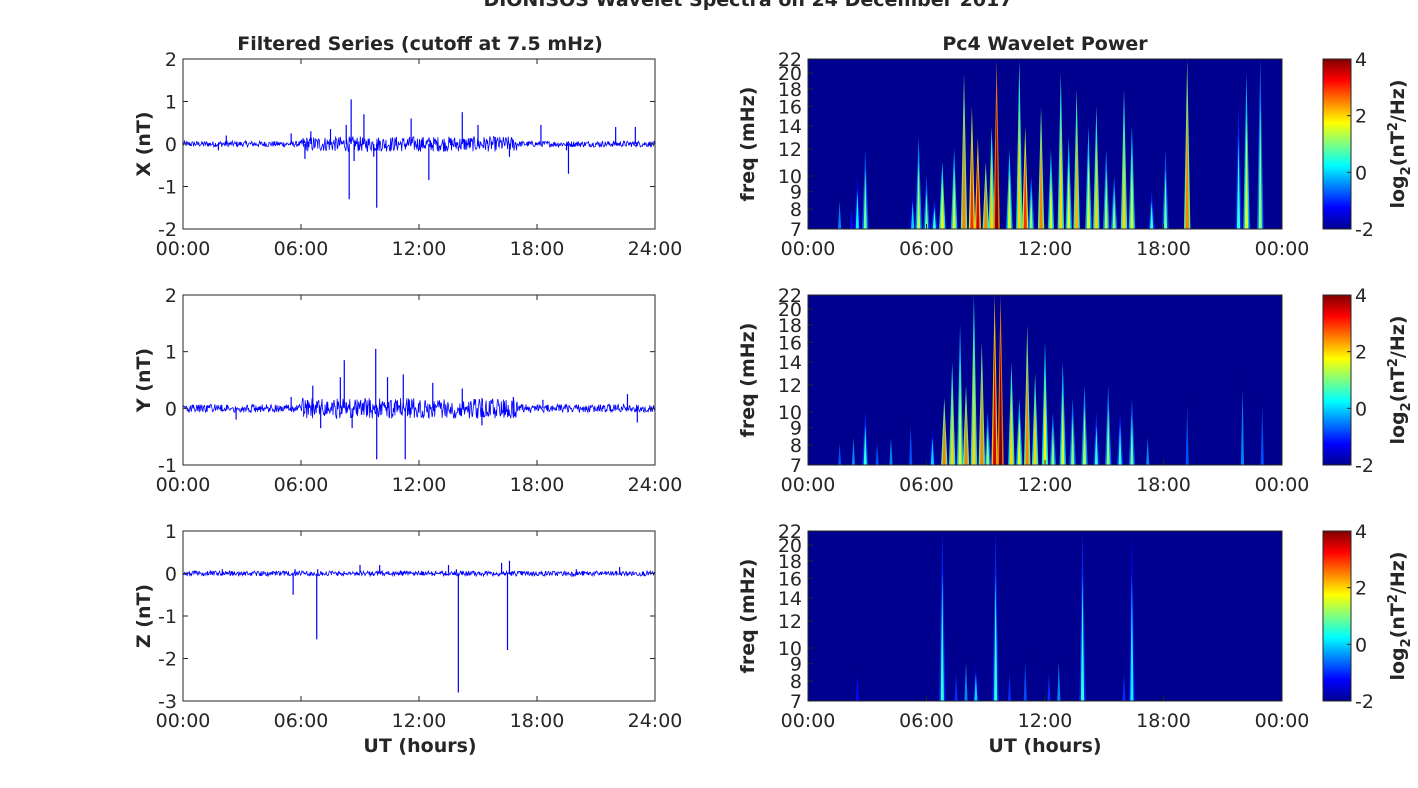 This screenshot has width=1418, height=788. Describe the element at coordinates (144, 380) in the screenshot. I see `y-axis-label: Y (nT)` at that location.